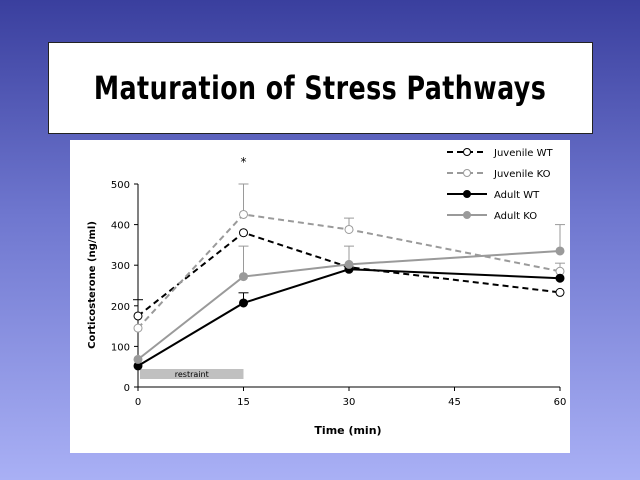 The height and width of the screenshot is (480, 640). Describe the element at coordinates (492, 216) in the screenshot. I see `legend-item: Adult KO` at that location.